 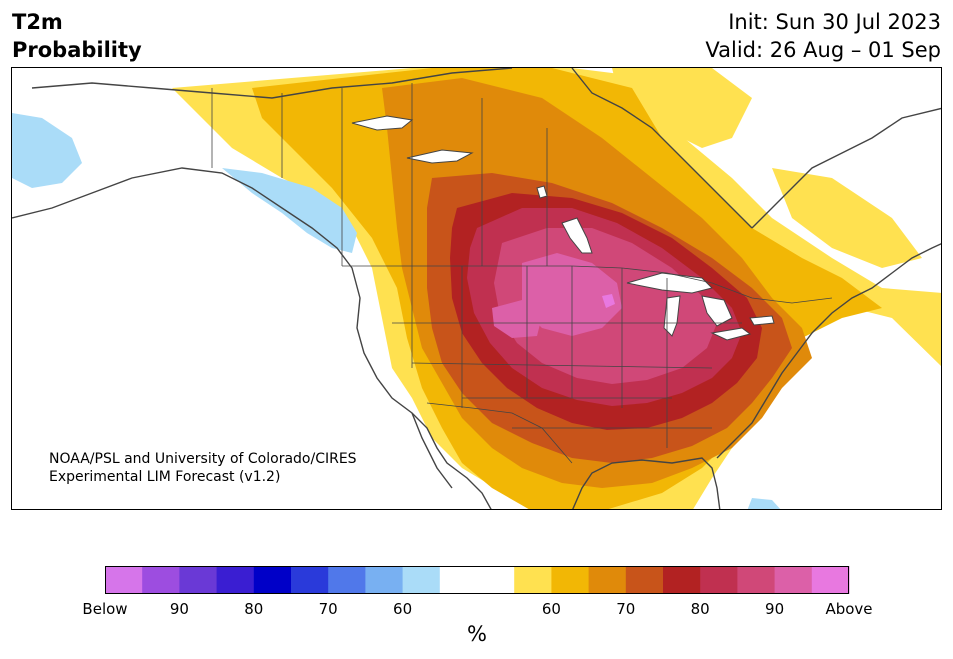 I want to click on gulf-coast, so click(x=646, y=483).